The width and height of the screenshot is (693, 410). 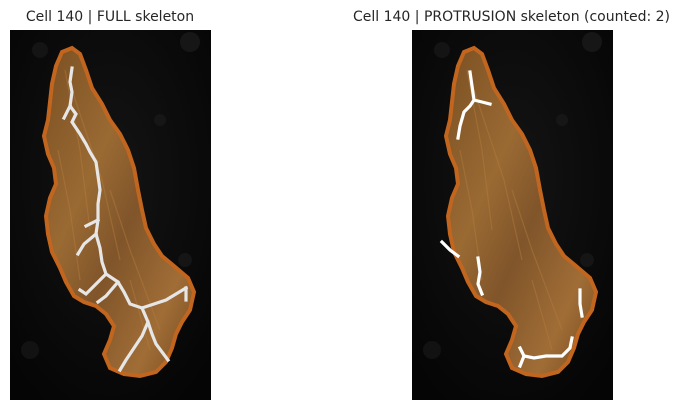 What do you see at coordinates (110, 17) in the screenshot?
I see `panel-title-full: Cell 140 | FULL skeleton` at bounding box center [110, 17].